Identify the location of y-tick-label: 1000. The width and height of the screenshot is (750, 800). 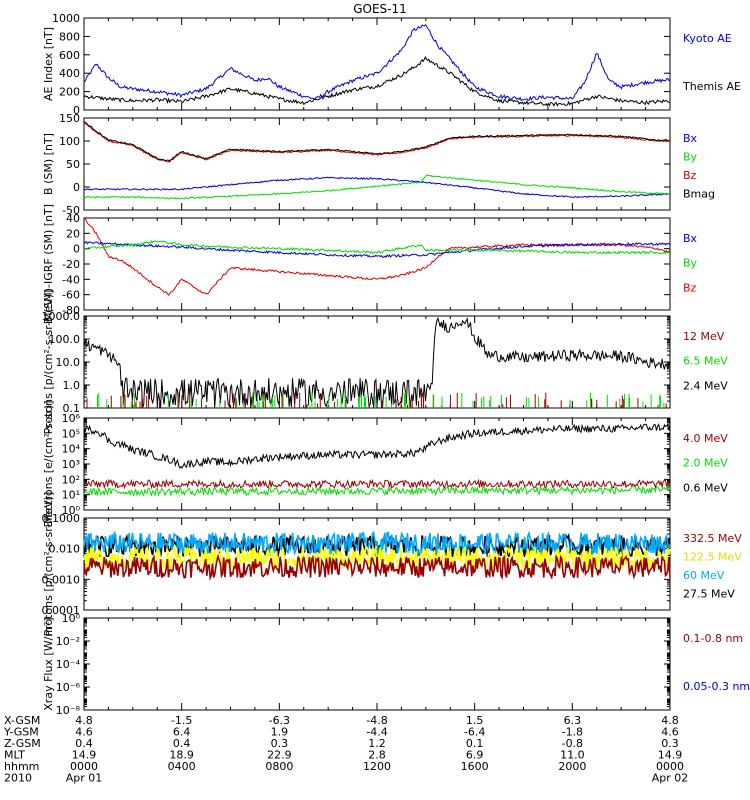
(66, 18).